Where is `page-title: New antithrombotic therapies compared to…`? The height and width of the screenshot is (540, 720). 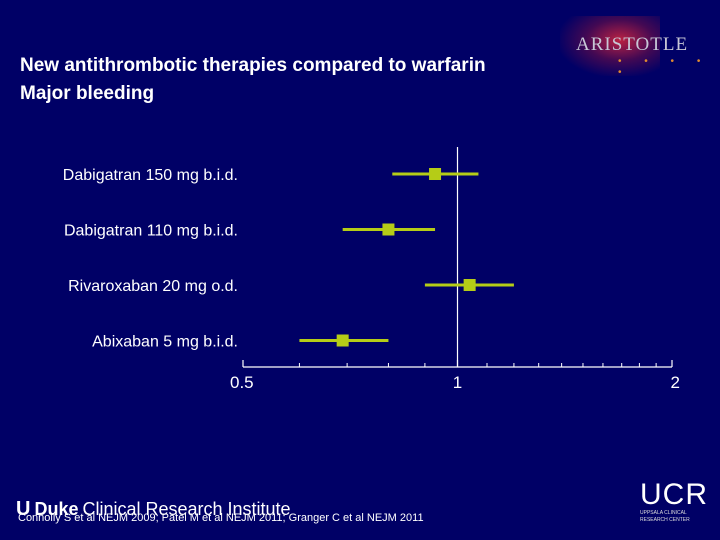
page-title: New antithrombotic therapies compared to… is located at coordinates (253, 80).